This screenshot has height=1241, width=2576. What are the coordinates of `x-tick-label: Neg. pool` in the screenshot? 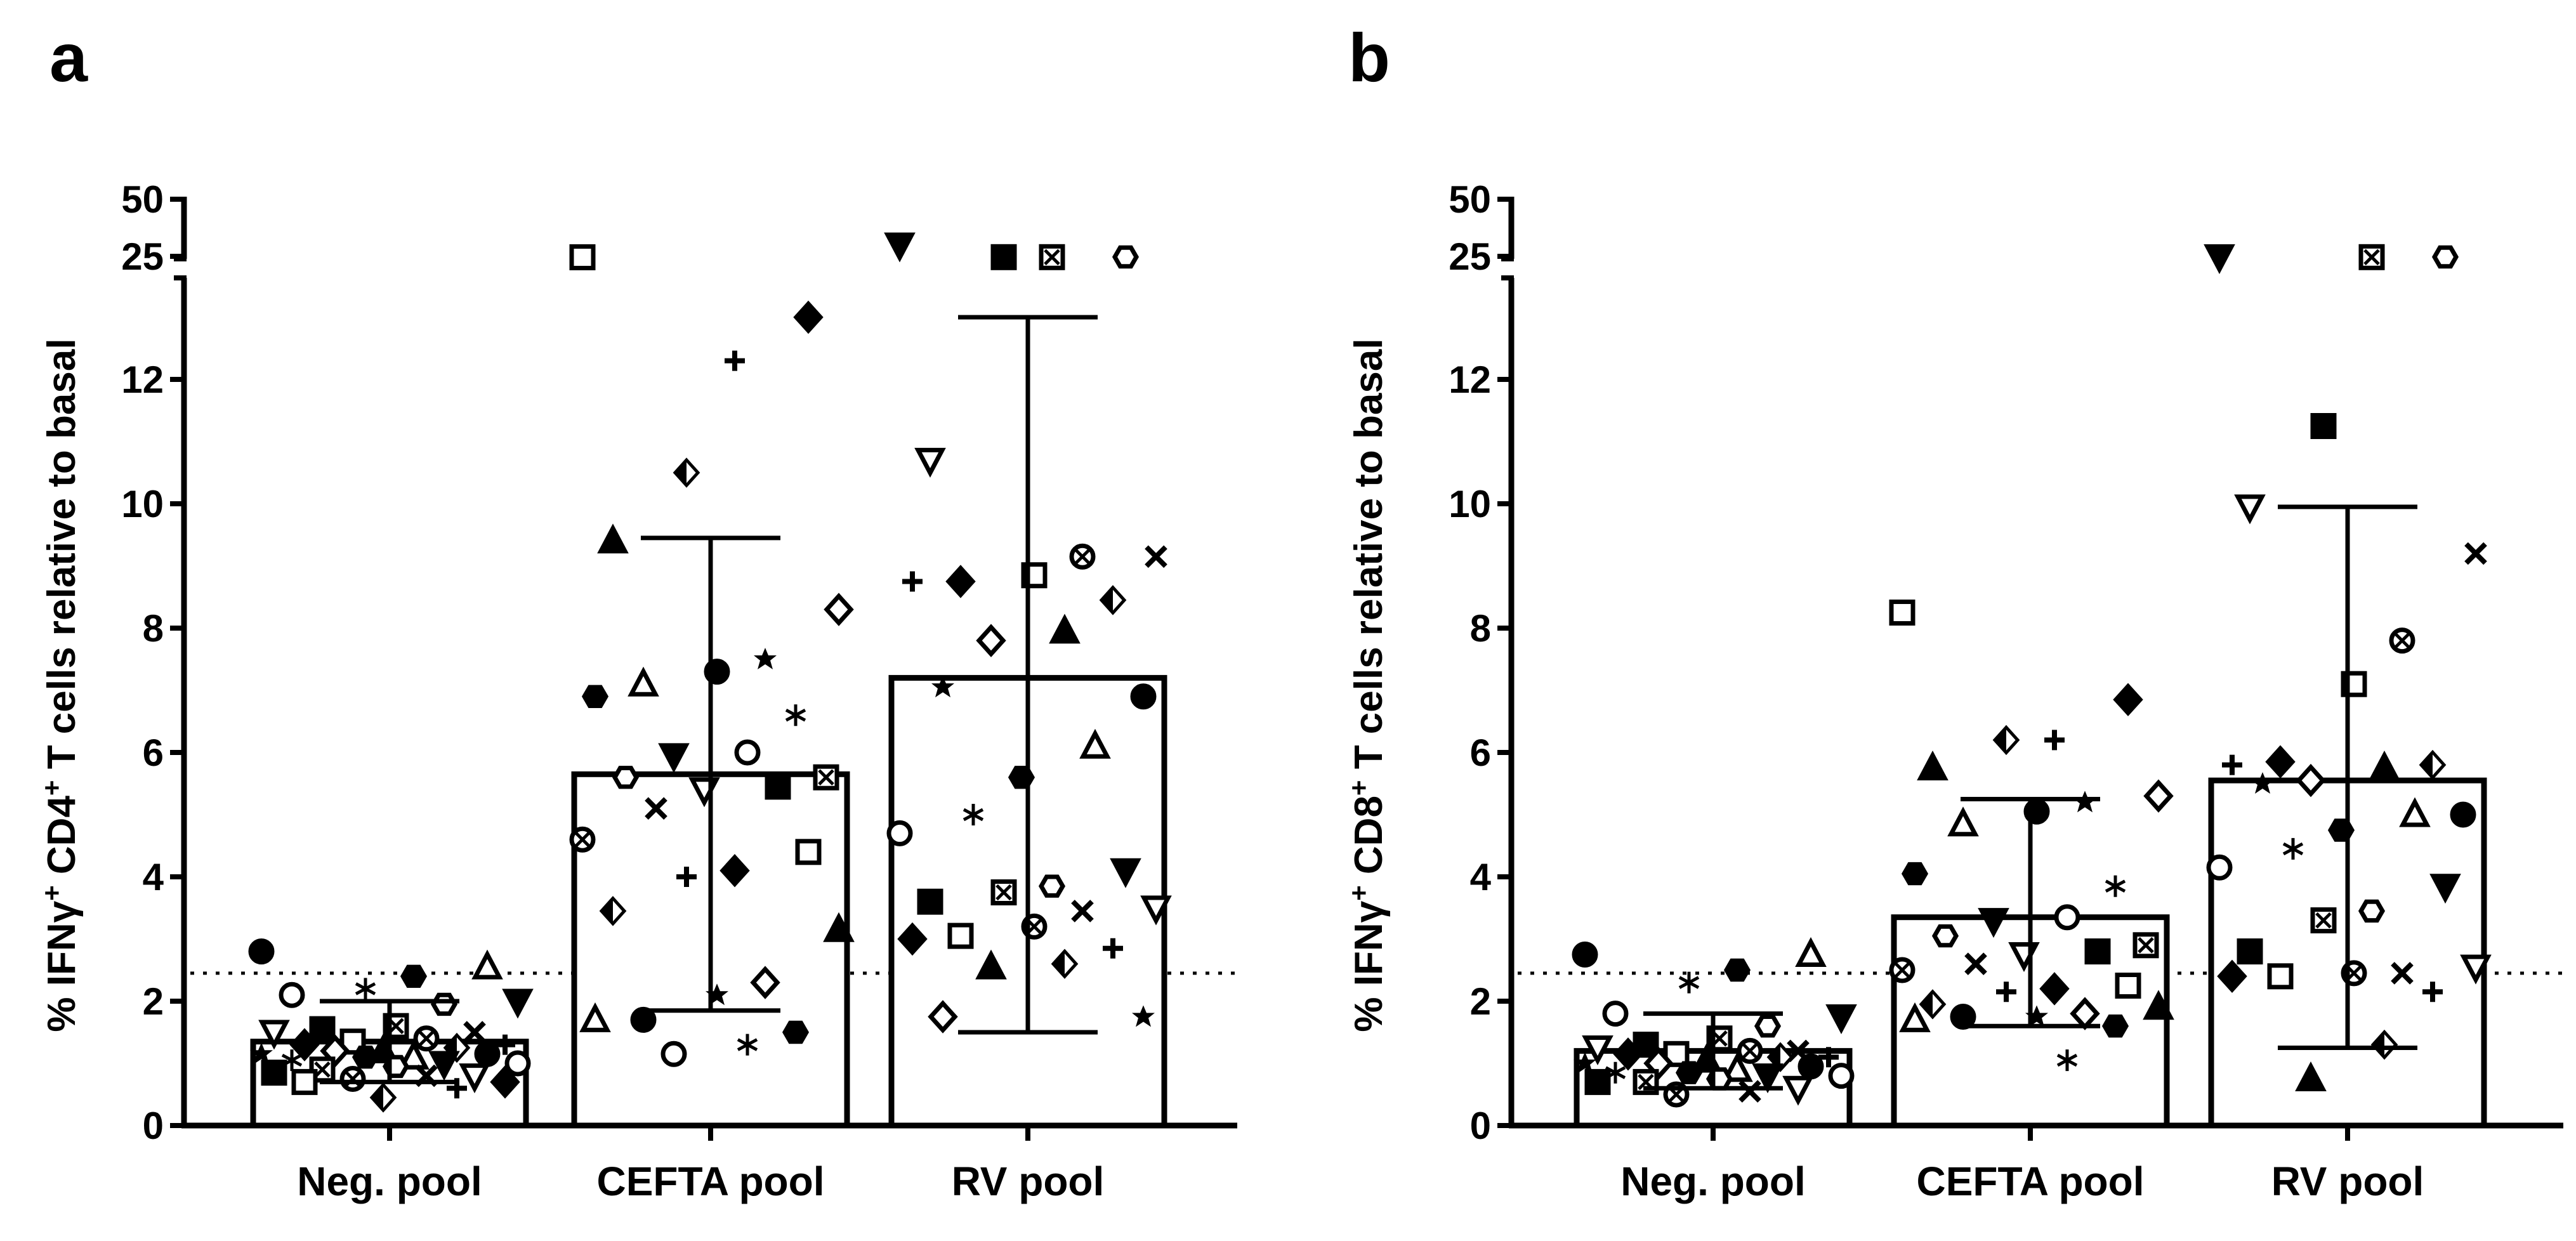 It's located at (389, 1181).